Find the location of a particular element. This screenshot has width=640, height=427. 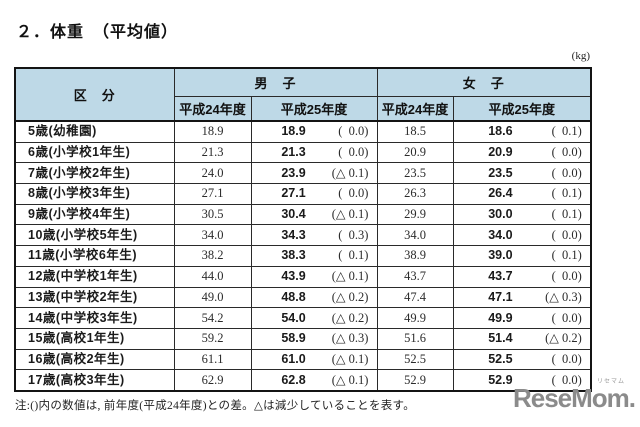

girls-current-year-cell: 39.0 ( 0.1) is located at coordinates (522, 256).